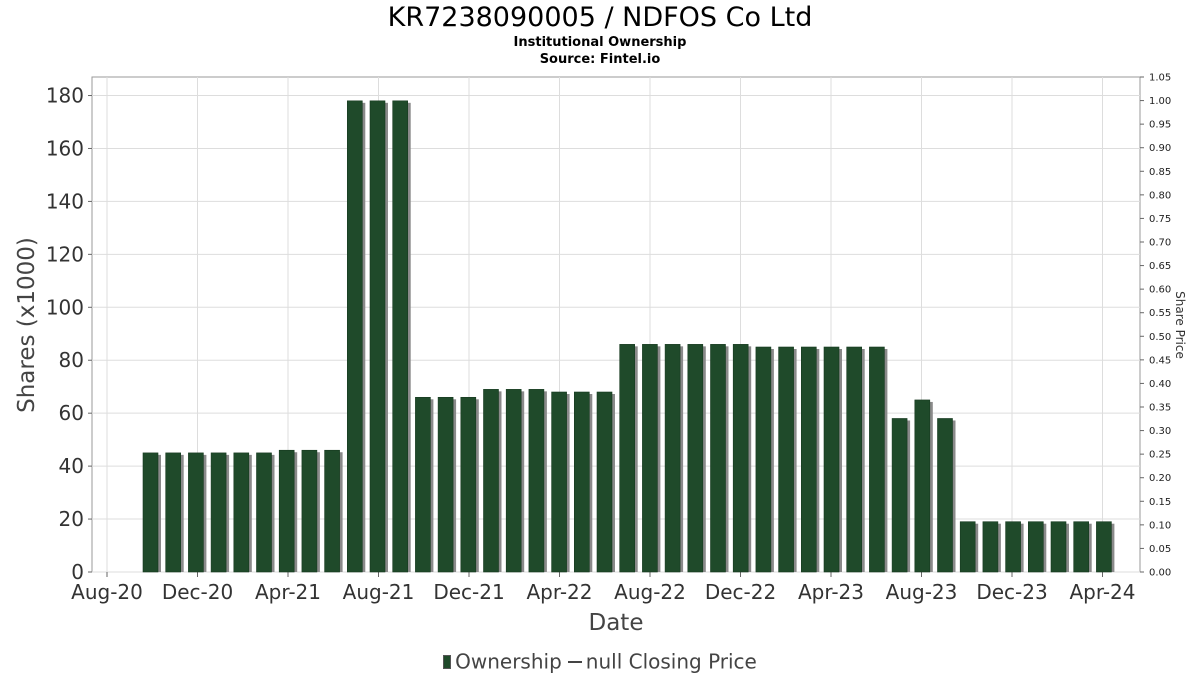 The width and height of the screenshot is (1200, 675). I want to click on y-tick-label: 160, so click(65, 148).